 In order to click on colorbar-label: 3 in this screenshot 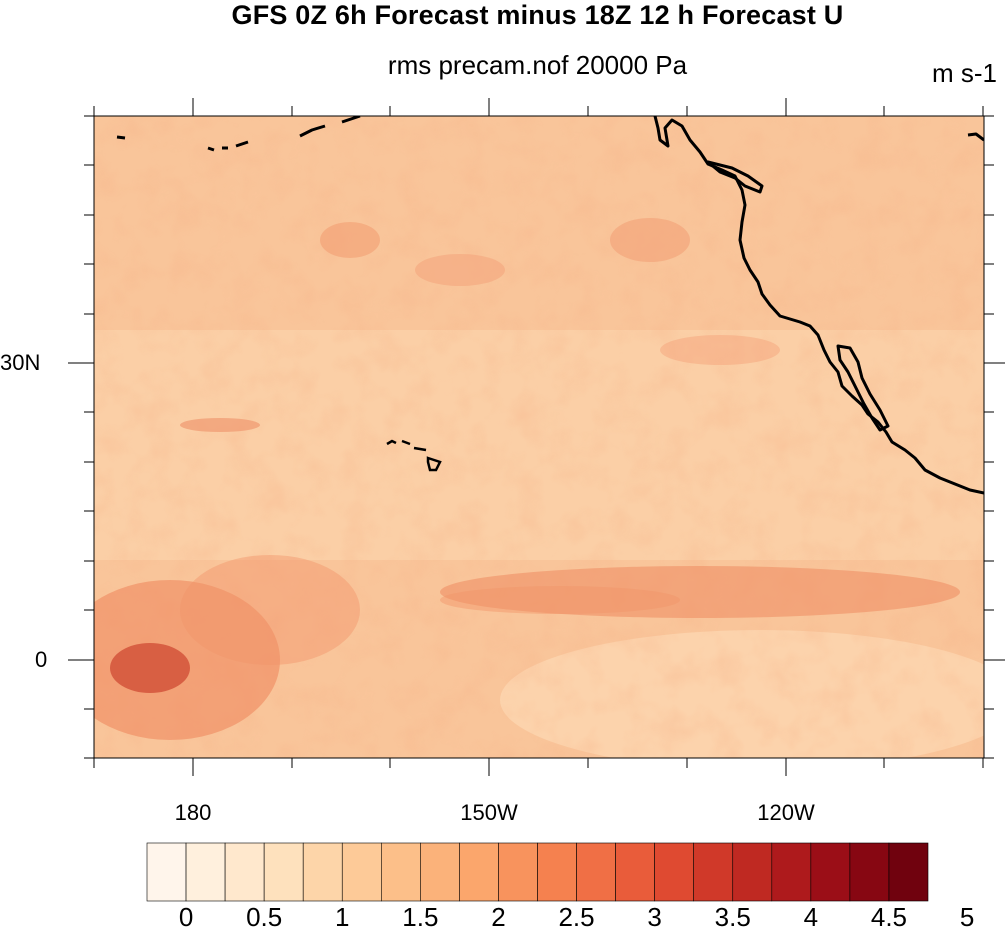, I will do `click(654, 917)`.